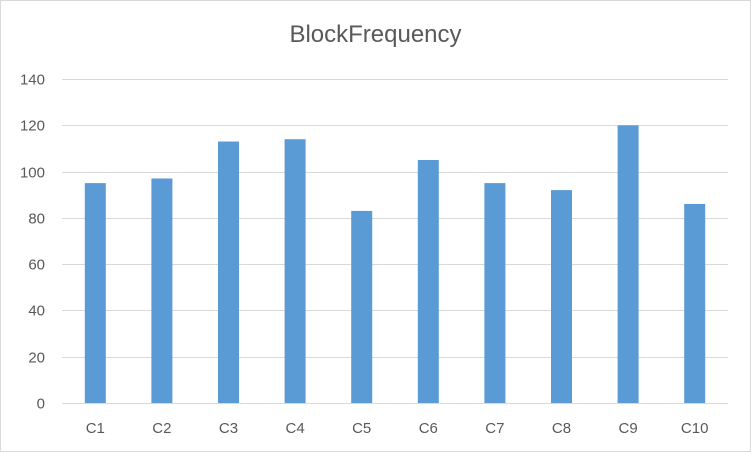 The image size is (751, 452). Describe the element at coordinates (561, 296) in the screenshot. I see `bar-c8` at that location.